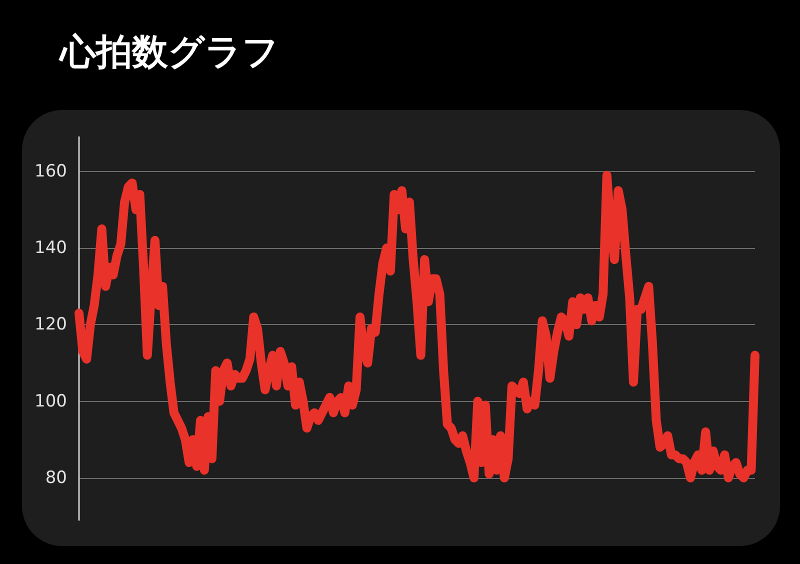 The image size is (800, 564). I want to click on y-tick-label: 160, so click(50, 171).